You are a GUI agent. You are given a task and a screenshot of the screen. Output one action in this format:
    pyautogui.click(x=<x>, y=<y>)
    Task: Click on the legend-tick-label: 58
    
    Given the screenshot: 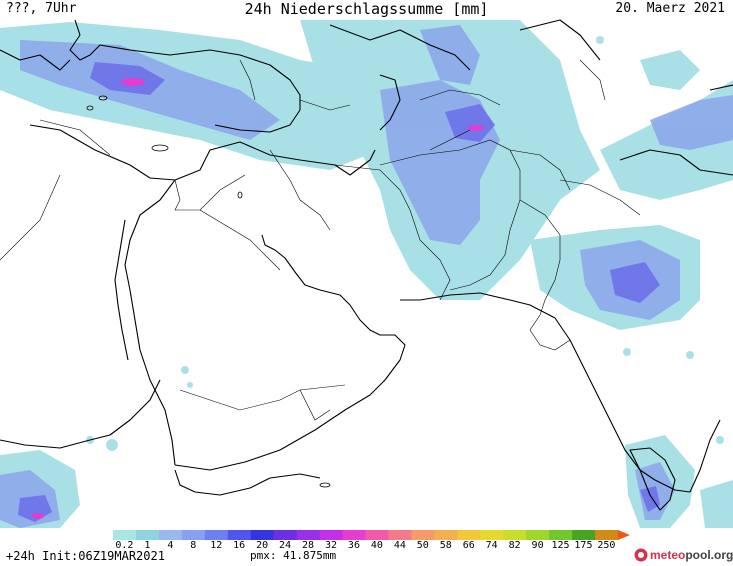 What is the action you would take?
    pyautogui.click(x=445, y=545)
    